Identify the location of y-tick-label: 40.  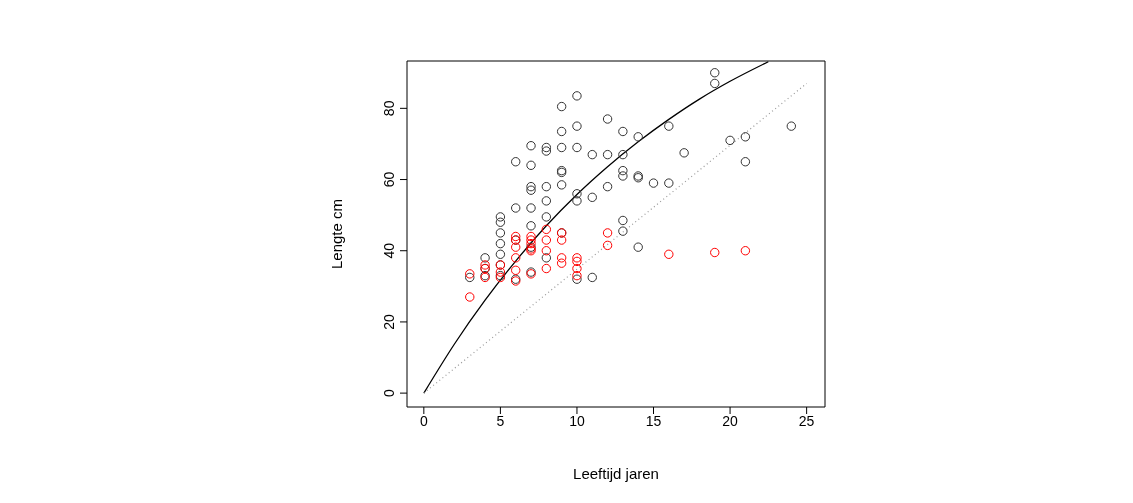
(389, 250).